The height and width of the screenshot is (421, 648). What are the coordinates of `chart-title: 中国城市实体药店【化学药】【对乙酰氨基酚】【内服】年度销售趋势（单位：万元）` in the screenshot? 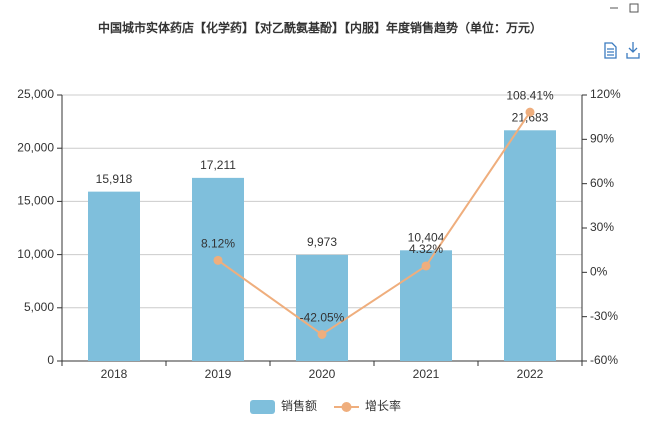 It's located at (320, 27).